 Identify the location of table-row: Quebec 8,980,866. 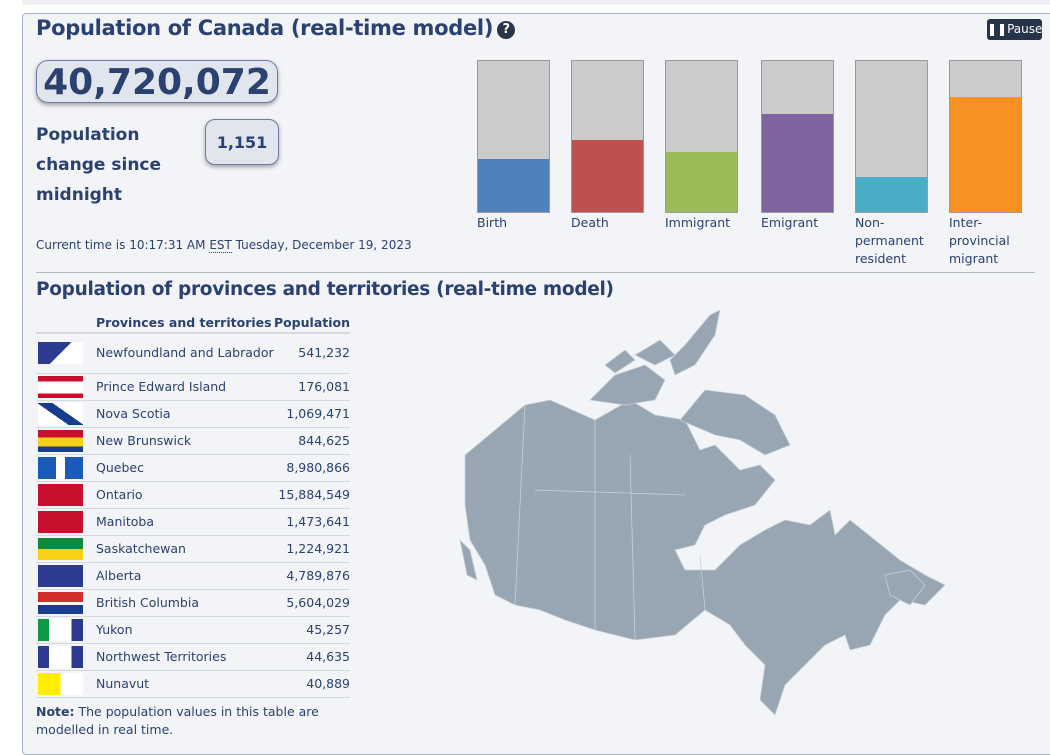
(193, 468).